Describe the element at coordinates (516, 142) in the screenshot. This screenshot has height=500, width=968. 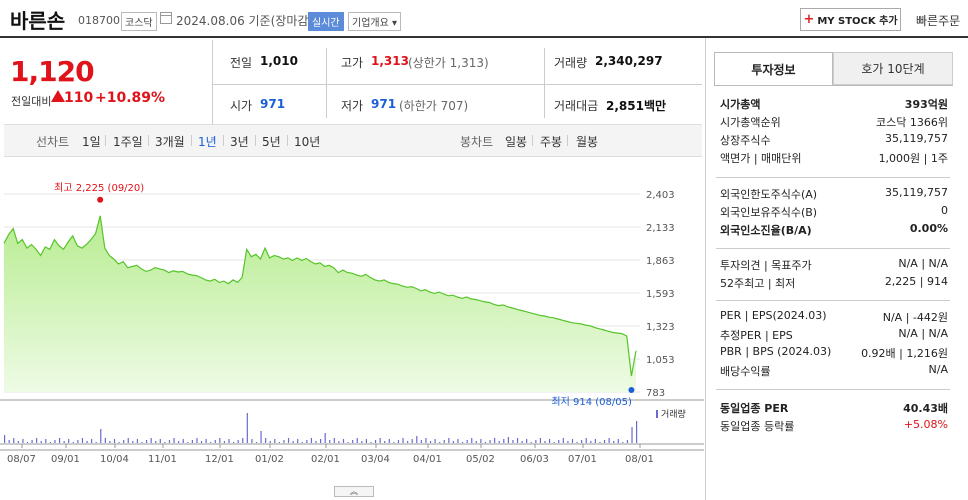
I see `candle-tab-daily: 일봉` at that location.